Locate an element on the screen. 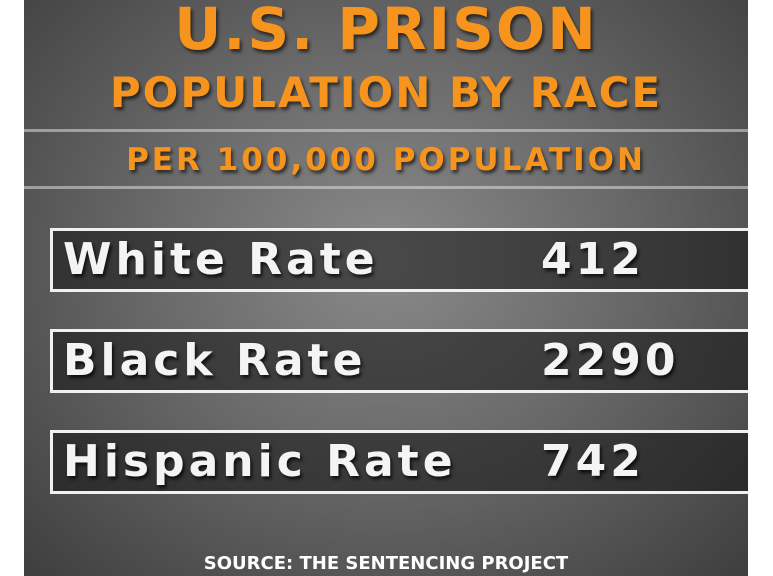 This screenshot has height=576, width=773. row-label: White Rate is located at coordinates (221, 259).